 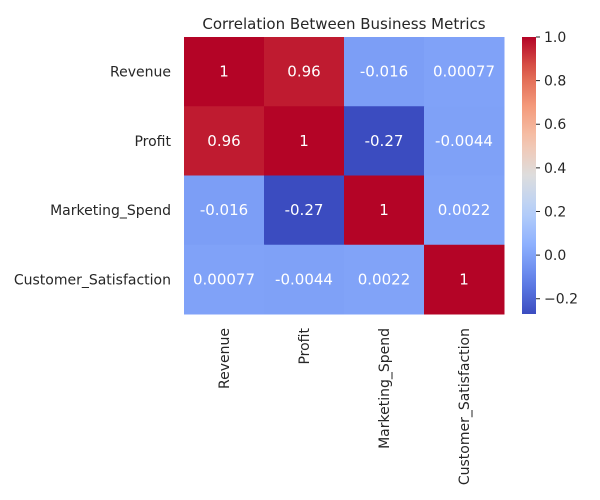 I want to click on colorbar: −0.2 0.0 0.2 0.4 0.6 0.8 1.0, so click(x=550, y=172).